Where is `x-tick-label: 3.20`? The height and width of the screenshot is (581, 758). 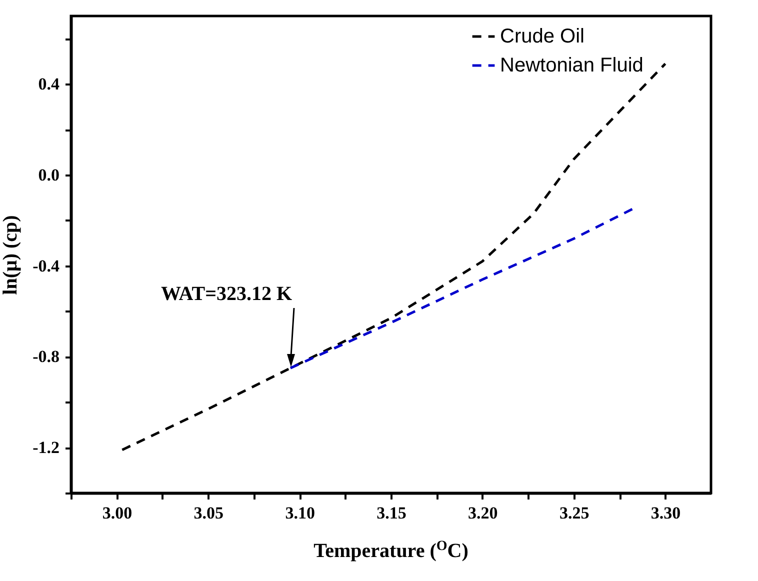 x-tick-label: 3.20 is located at coordinates (483, 513).